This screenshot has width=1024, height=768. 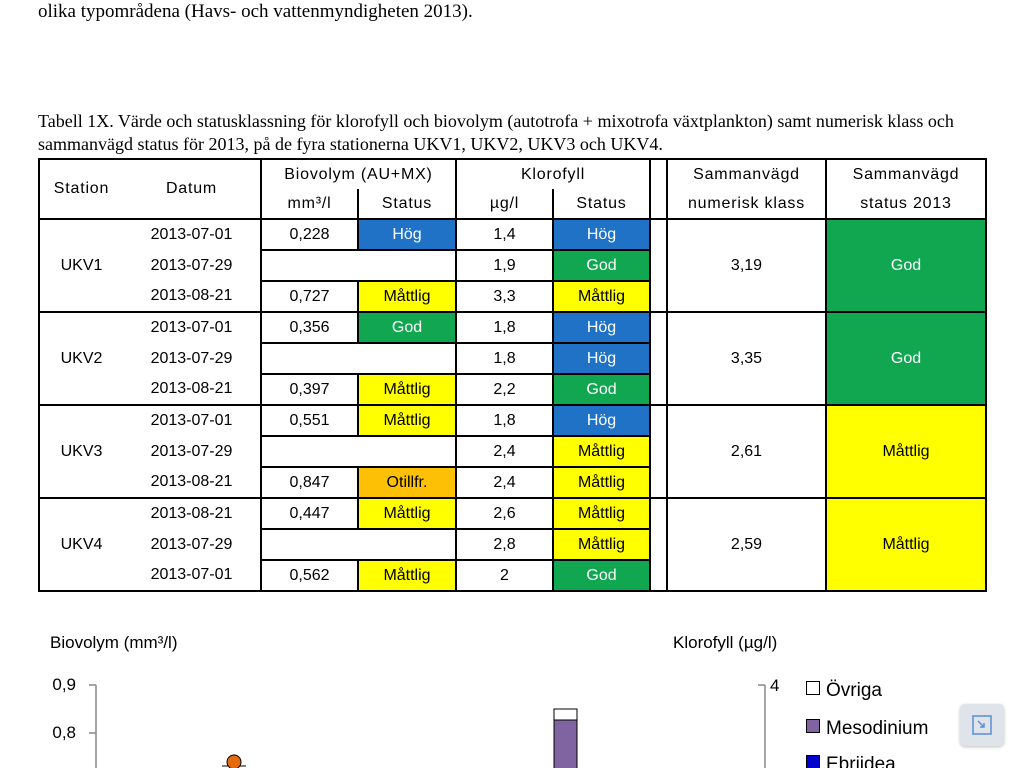 I want to click on bar-segment-ovriga, so click(x=565, y=714).